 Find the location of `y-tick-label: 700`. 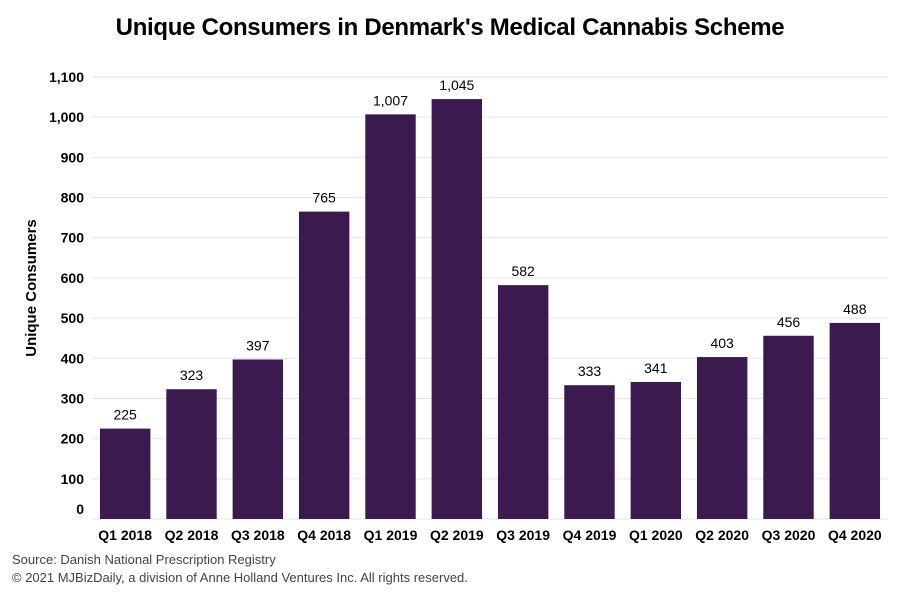

y-tick-label: 700 is located at coordinates (73, 238).